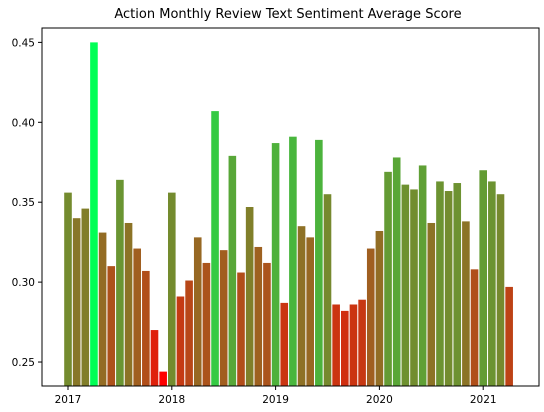 Image resolution: width=544 pixels, height=412 pixels. I want to click on x-tick-label: 2020, so click(379, 400).